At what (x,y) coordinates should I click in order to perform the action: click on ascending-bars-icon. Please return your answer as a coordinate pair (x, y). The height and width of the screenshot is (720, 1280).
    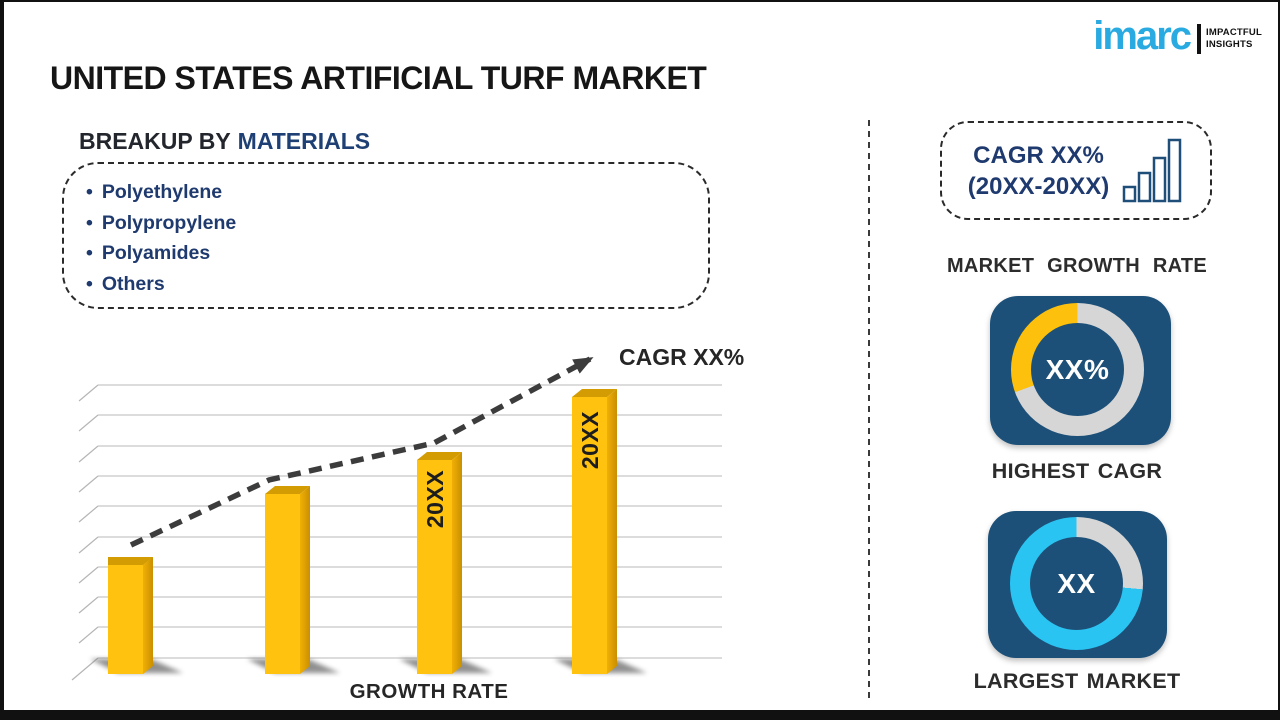
    Looking at the image, I should click on (1152, 170).